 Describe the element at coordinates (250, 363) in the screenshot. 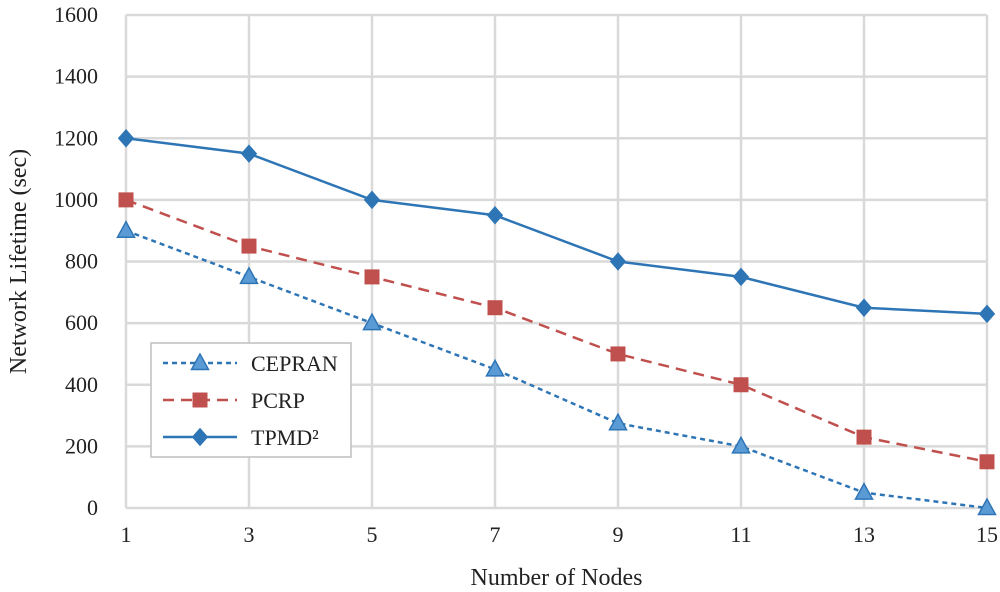

I see `legend-item: CEPRAN` at that location.